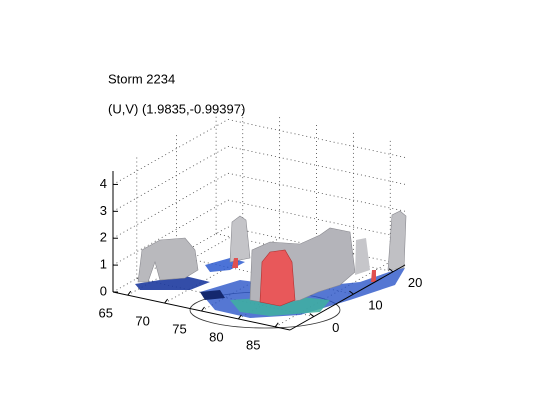 The image size is (533, 400). I want to click on y-tick-label: 0, so click(335, 327).